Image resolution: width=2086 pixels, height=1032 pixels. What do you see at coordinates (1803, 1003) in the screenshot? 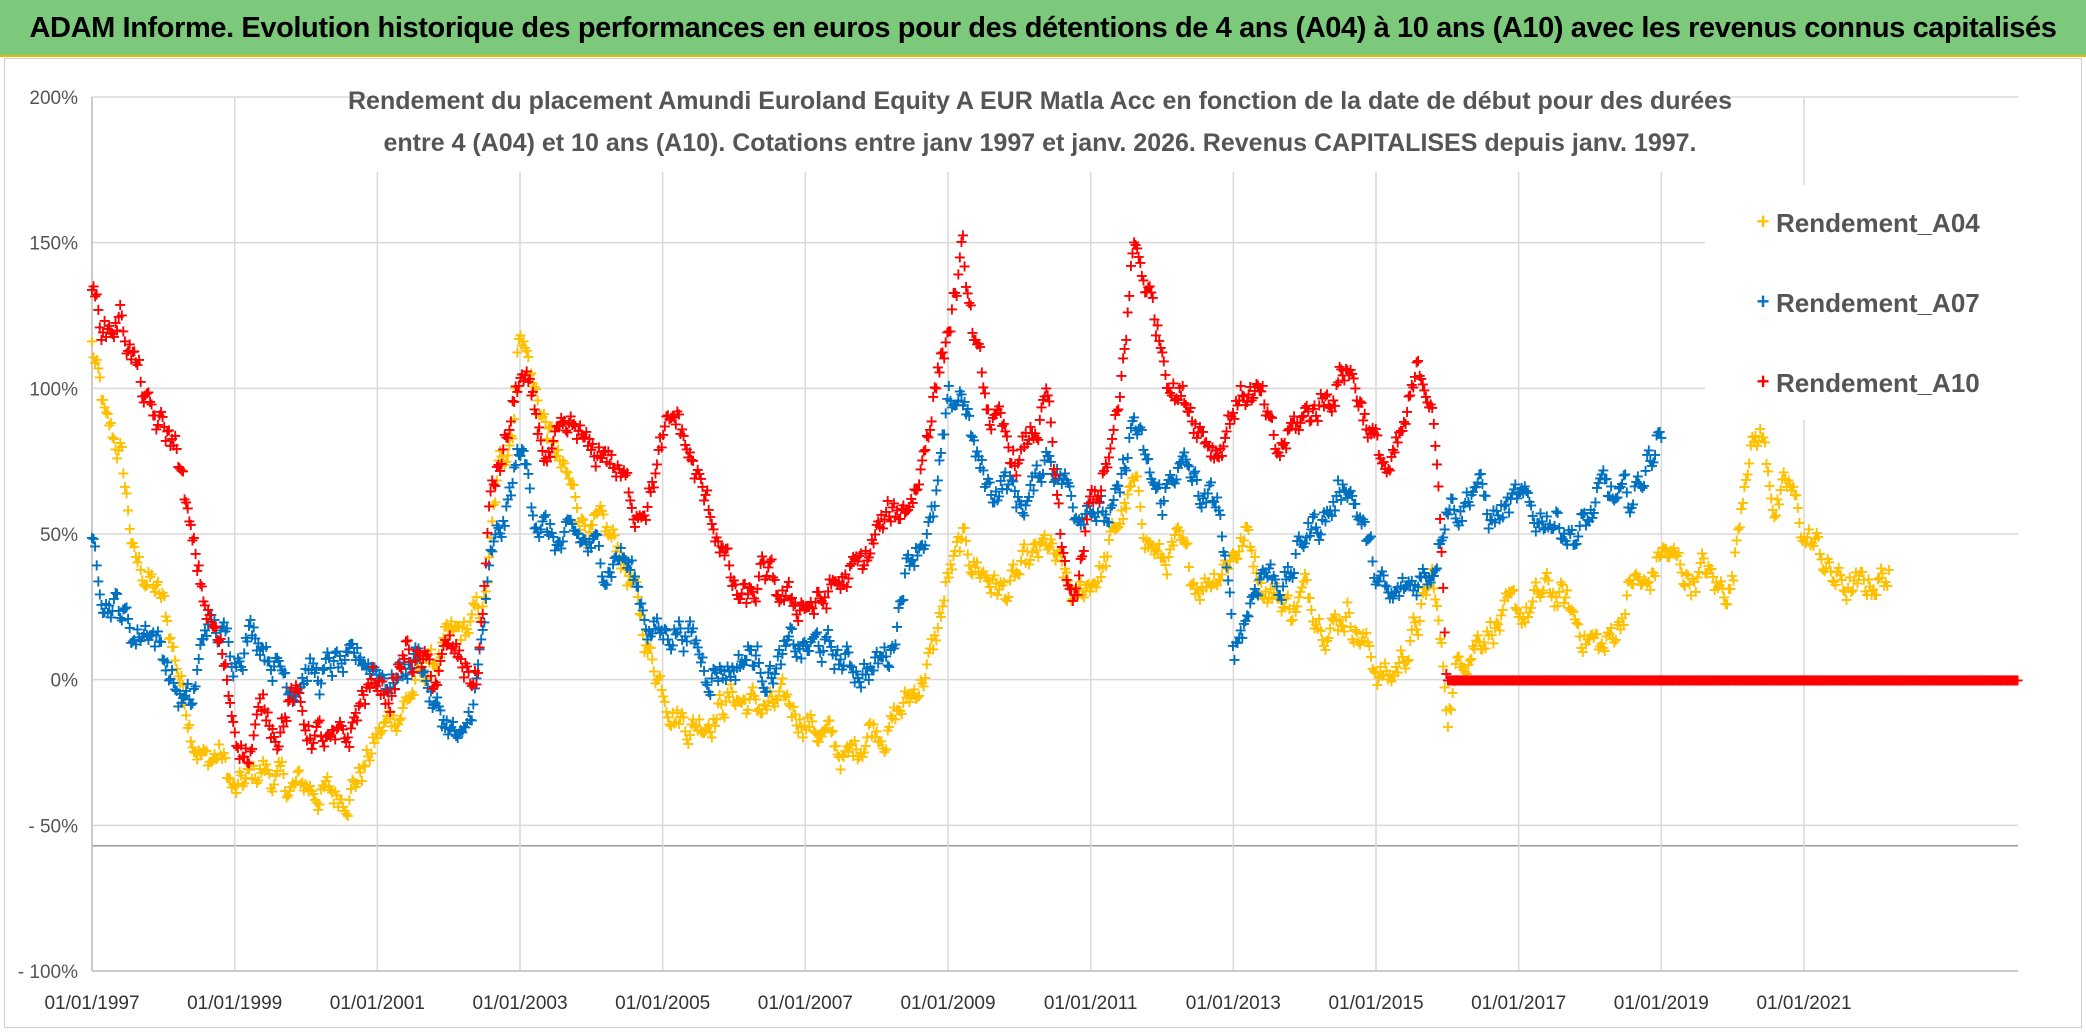
I see `x-tick-label: 01/01/2021` at bounding box center [1803, 1003].